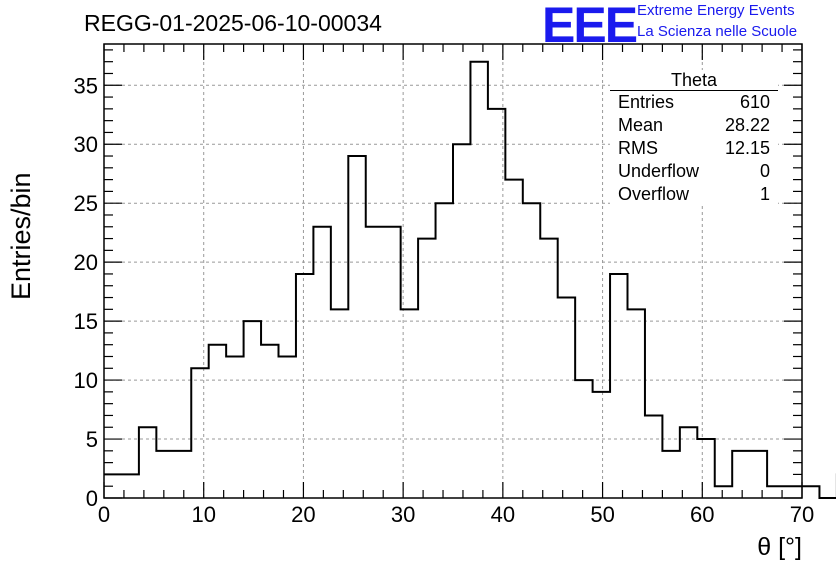 The image size is (836, 572). I want to click on x-tick-label: 60, so click(702, 514).